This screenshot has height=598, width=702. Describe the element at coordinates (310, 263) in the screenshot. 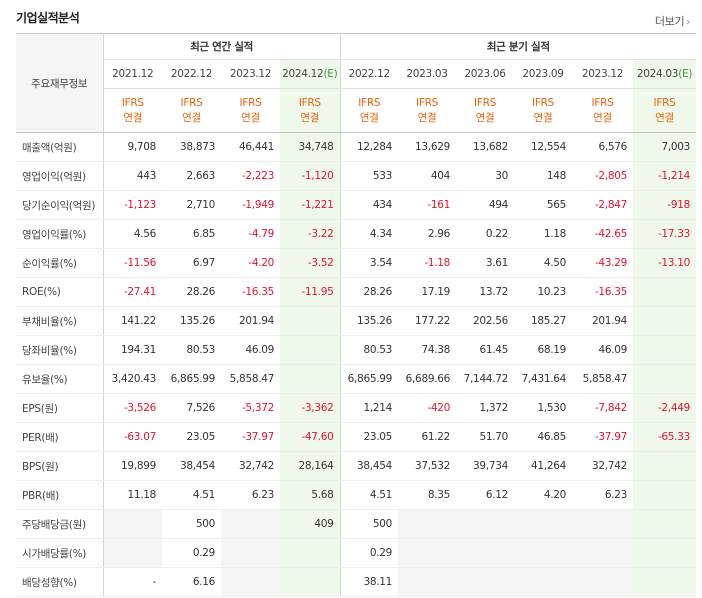

I see `table-cell: -3.52` at that location.